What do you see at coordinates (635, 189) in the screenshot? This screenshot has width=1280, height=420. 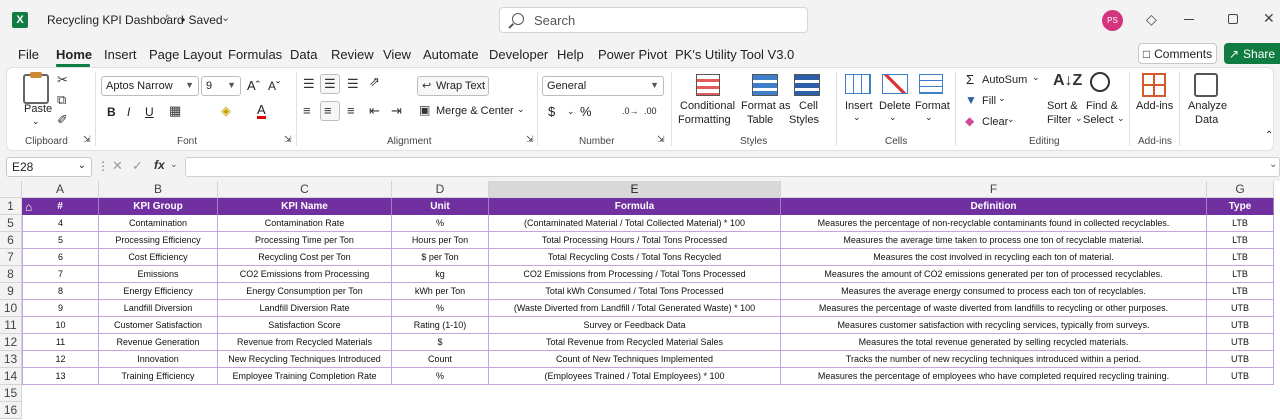 I see `column-header-e: E` at bounding box center [635, 189].